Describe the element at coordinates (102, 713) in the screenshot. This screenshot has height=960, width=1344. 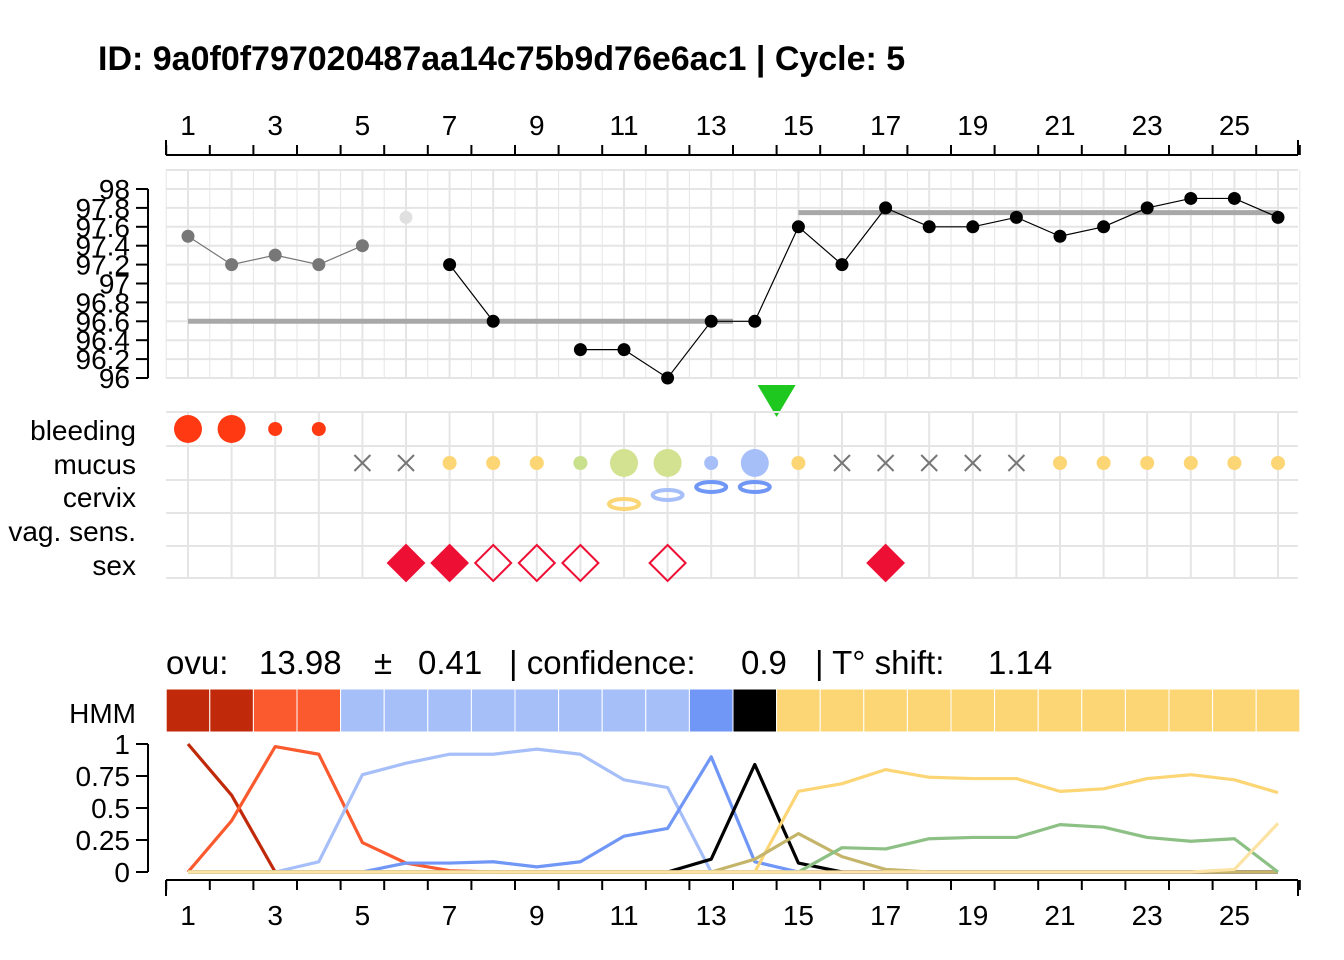
I see `hmm-label: HMM` at that location.